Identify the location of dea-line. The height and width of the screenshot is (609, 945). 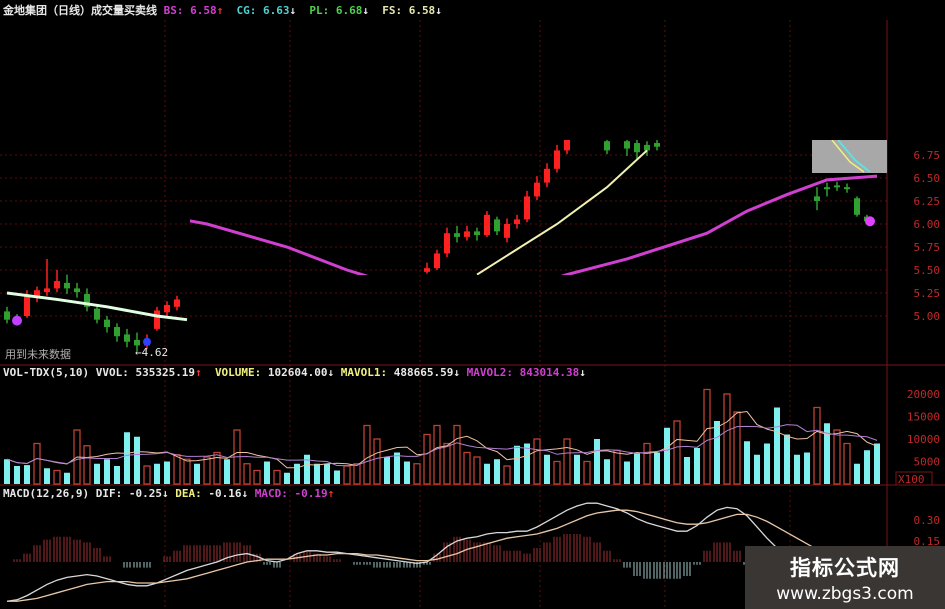
(442, 555).